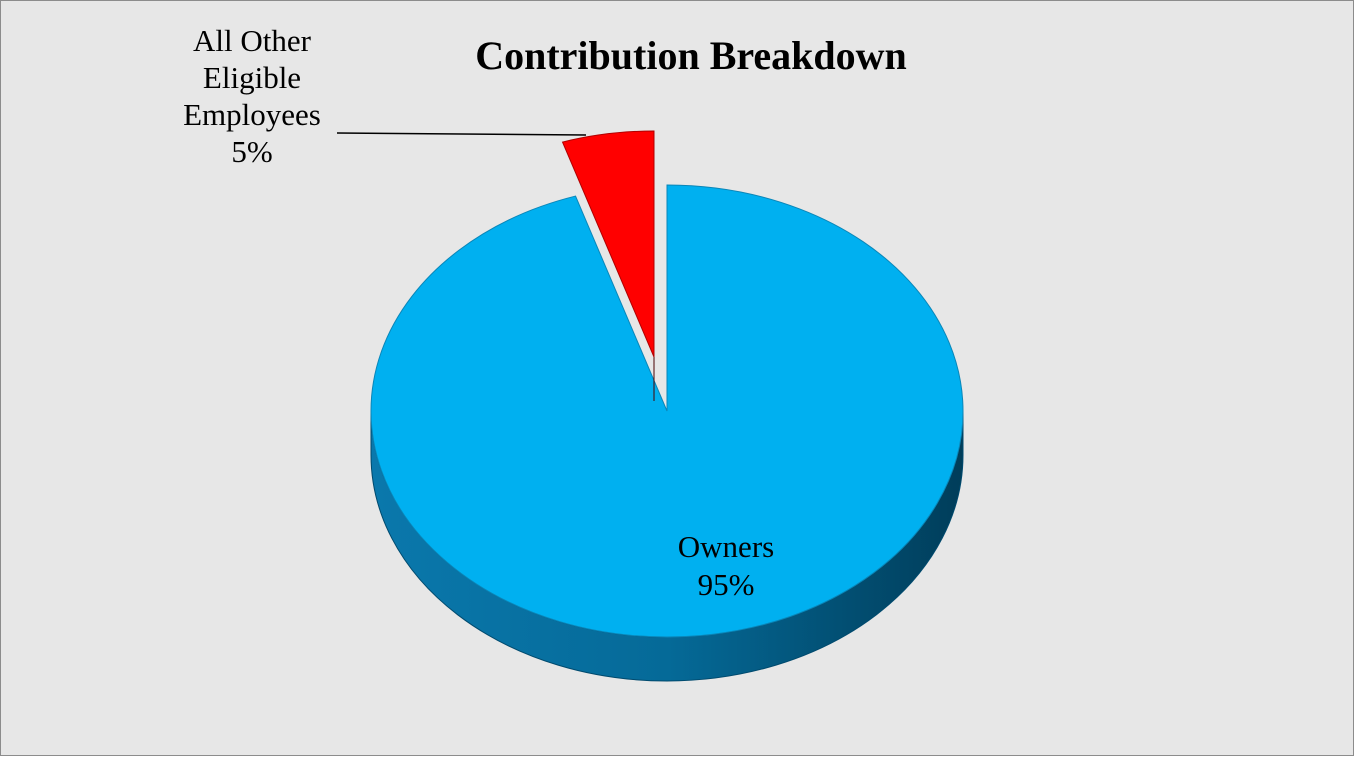 The image size is (1354, 757). I want to click on data-label-line: 95%, so click(726, 584).